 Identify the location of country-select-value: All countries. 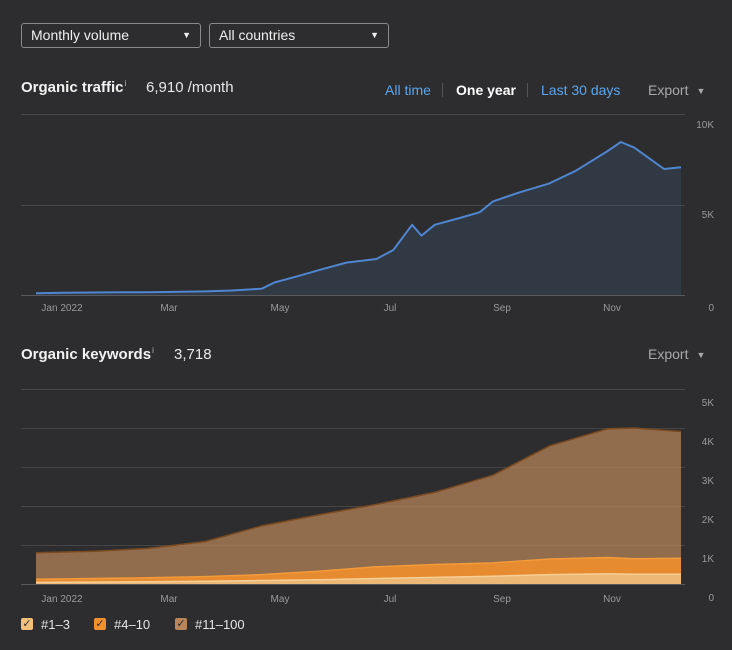
(257, 35).